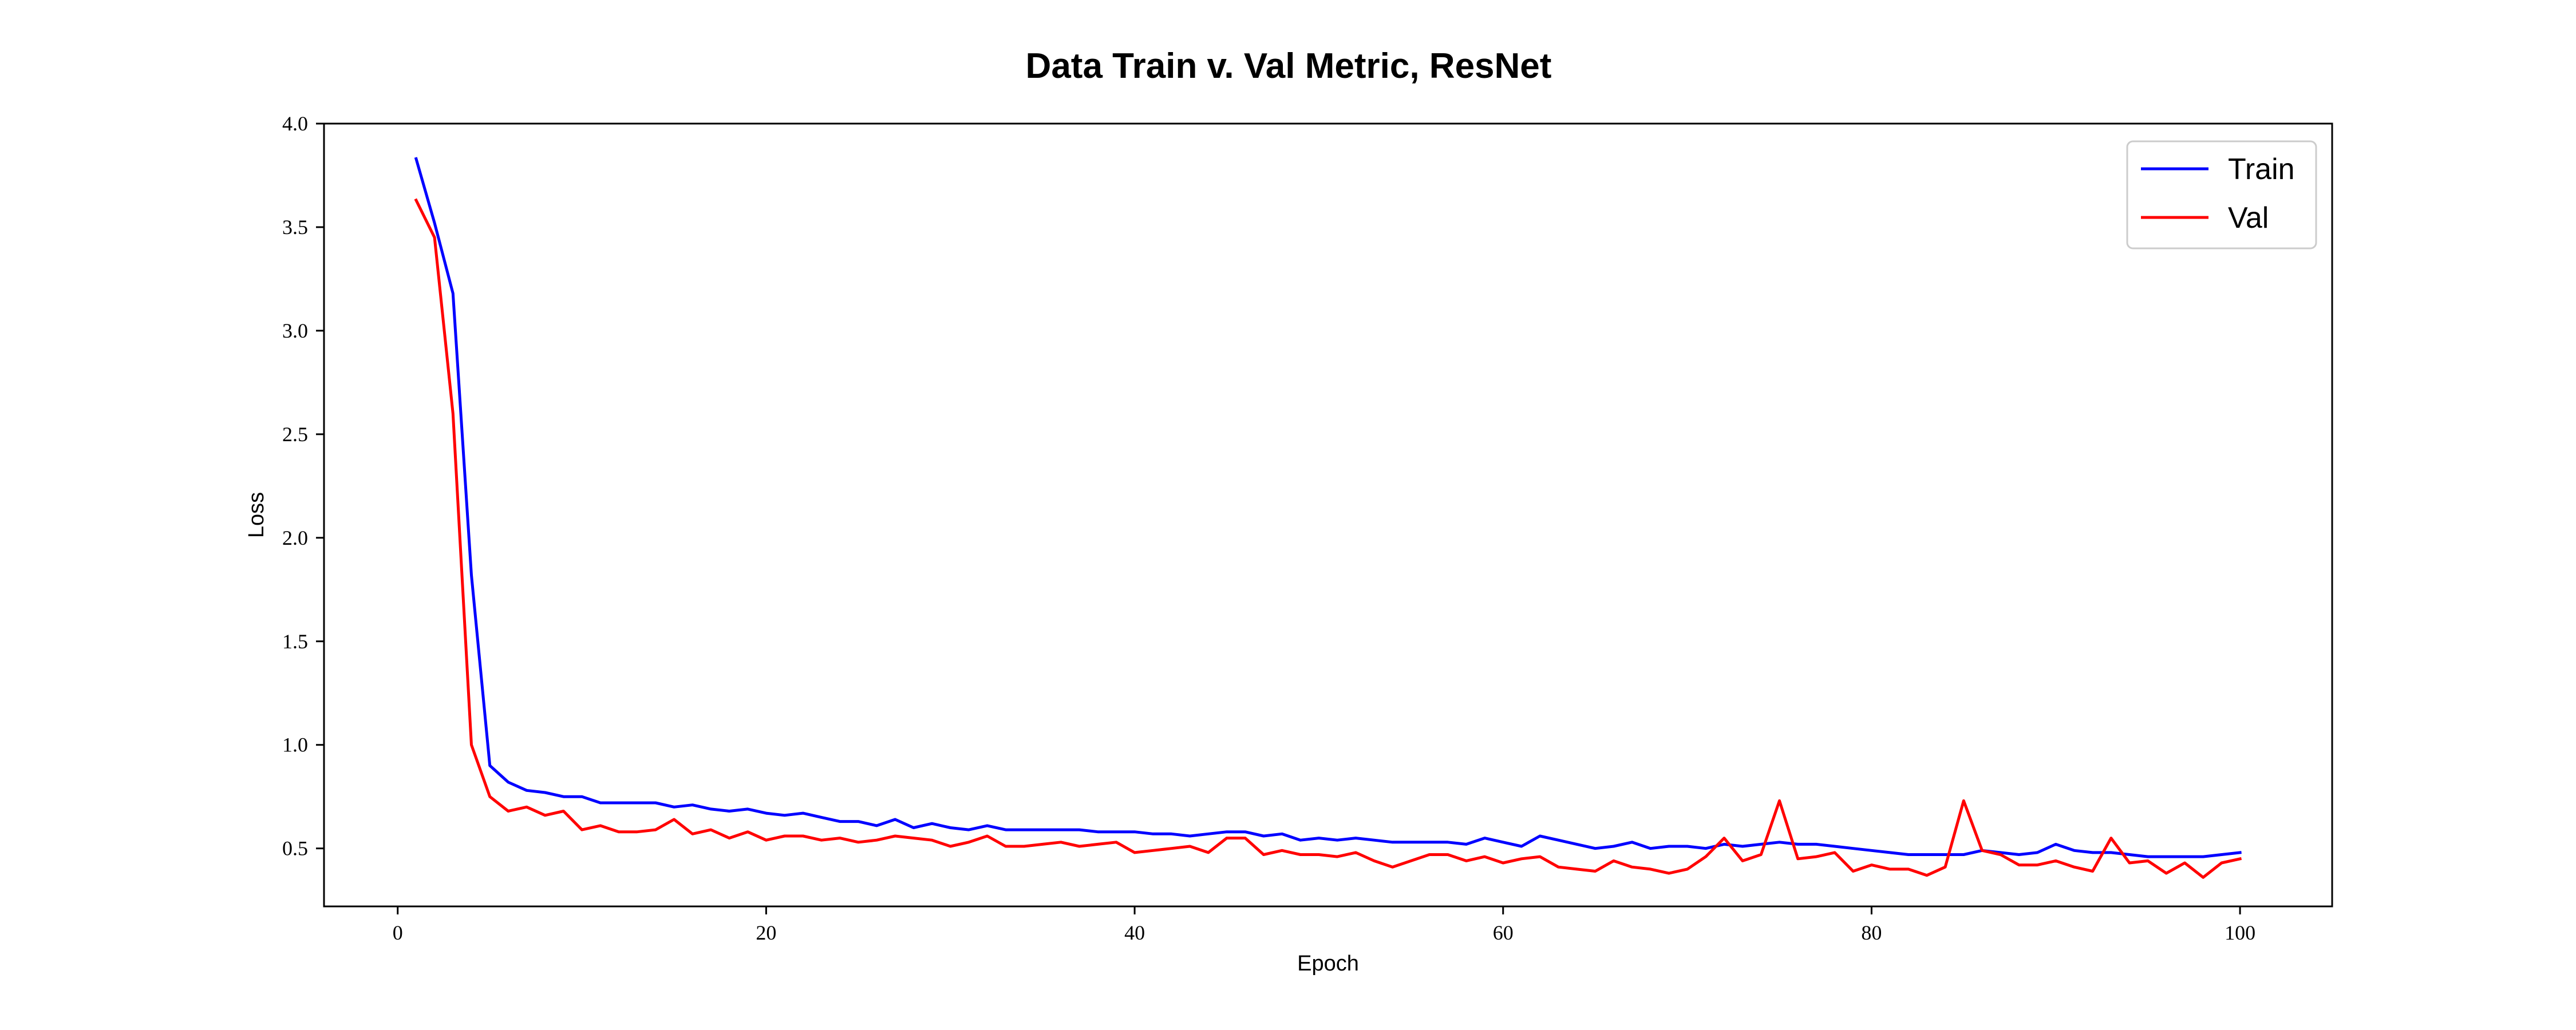 This screenshot has height=1030, width=2576. What do you see at coordinates (398, 932) in the screenshot?
I see `x-tick-label: 0` at bounding box center [398, 932].